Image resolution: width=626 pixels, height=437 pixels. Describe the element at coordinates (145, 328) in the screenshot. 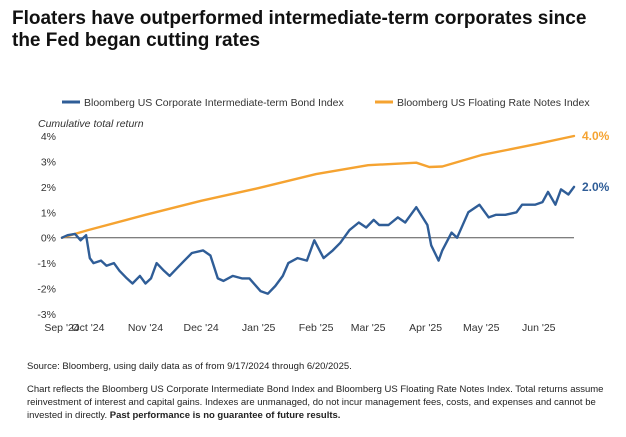

I see `x-tick-label: Nov '24` at that location.